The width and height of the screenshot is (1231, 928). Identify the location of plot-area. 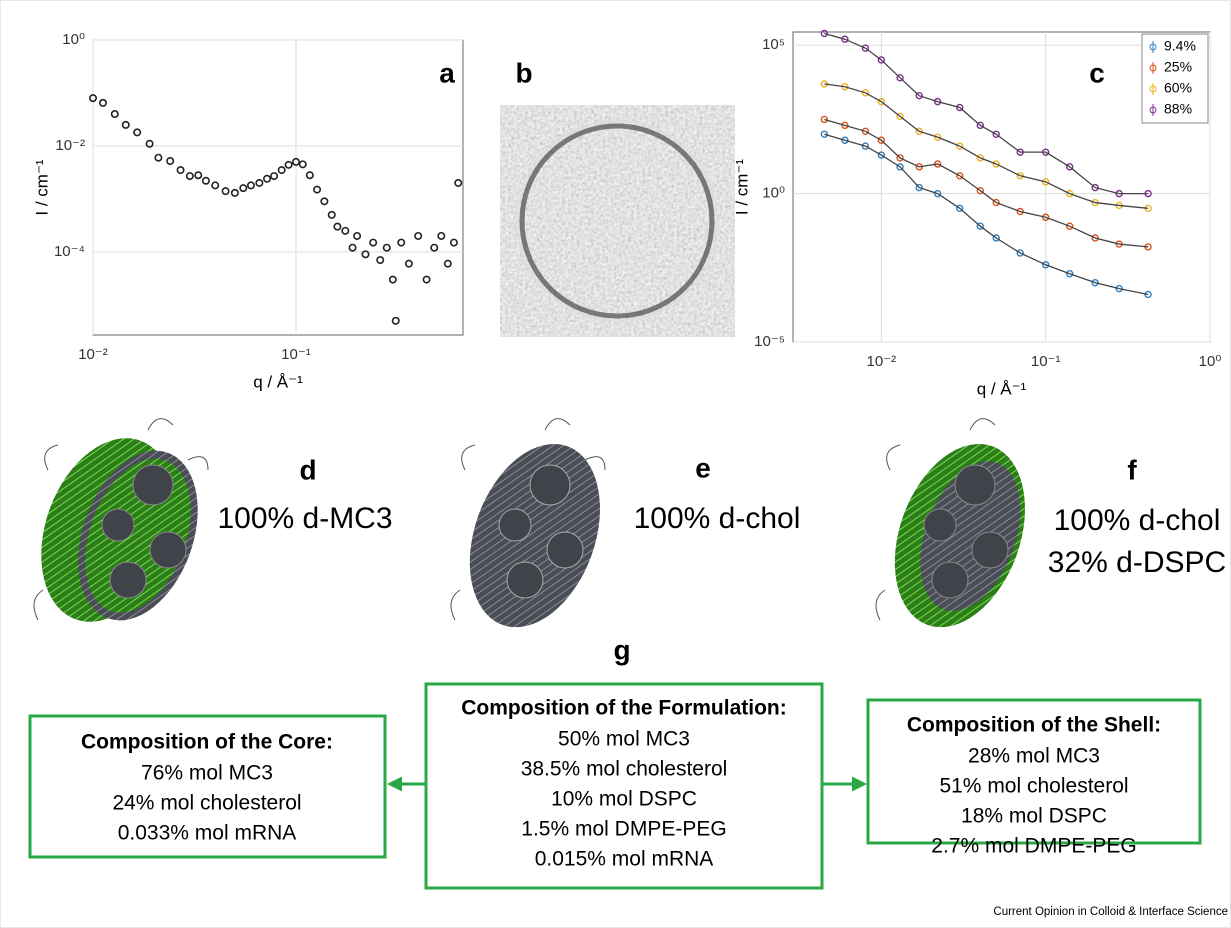
(1001, 187).